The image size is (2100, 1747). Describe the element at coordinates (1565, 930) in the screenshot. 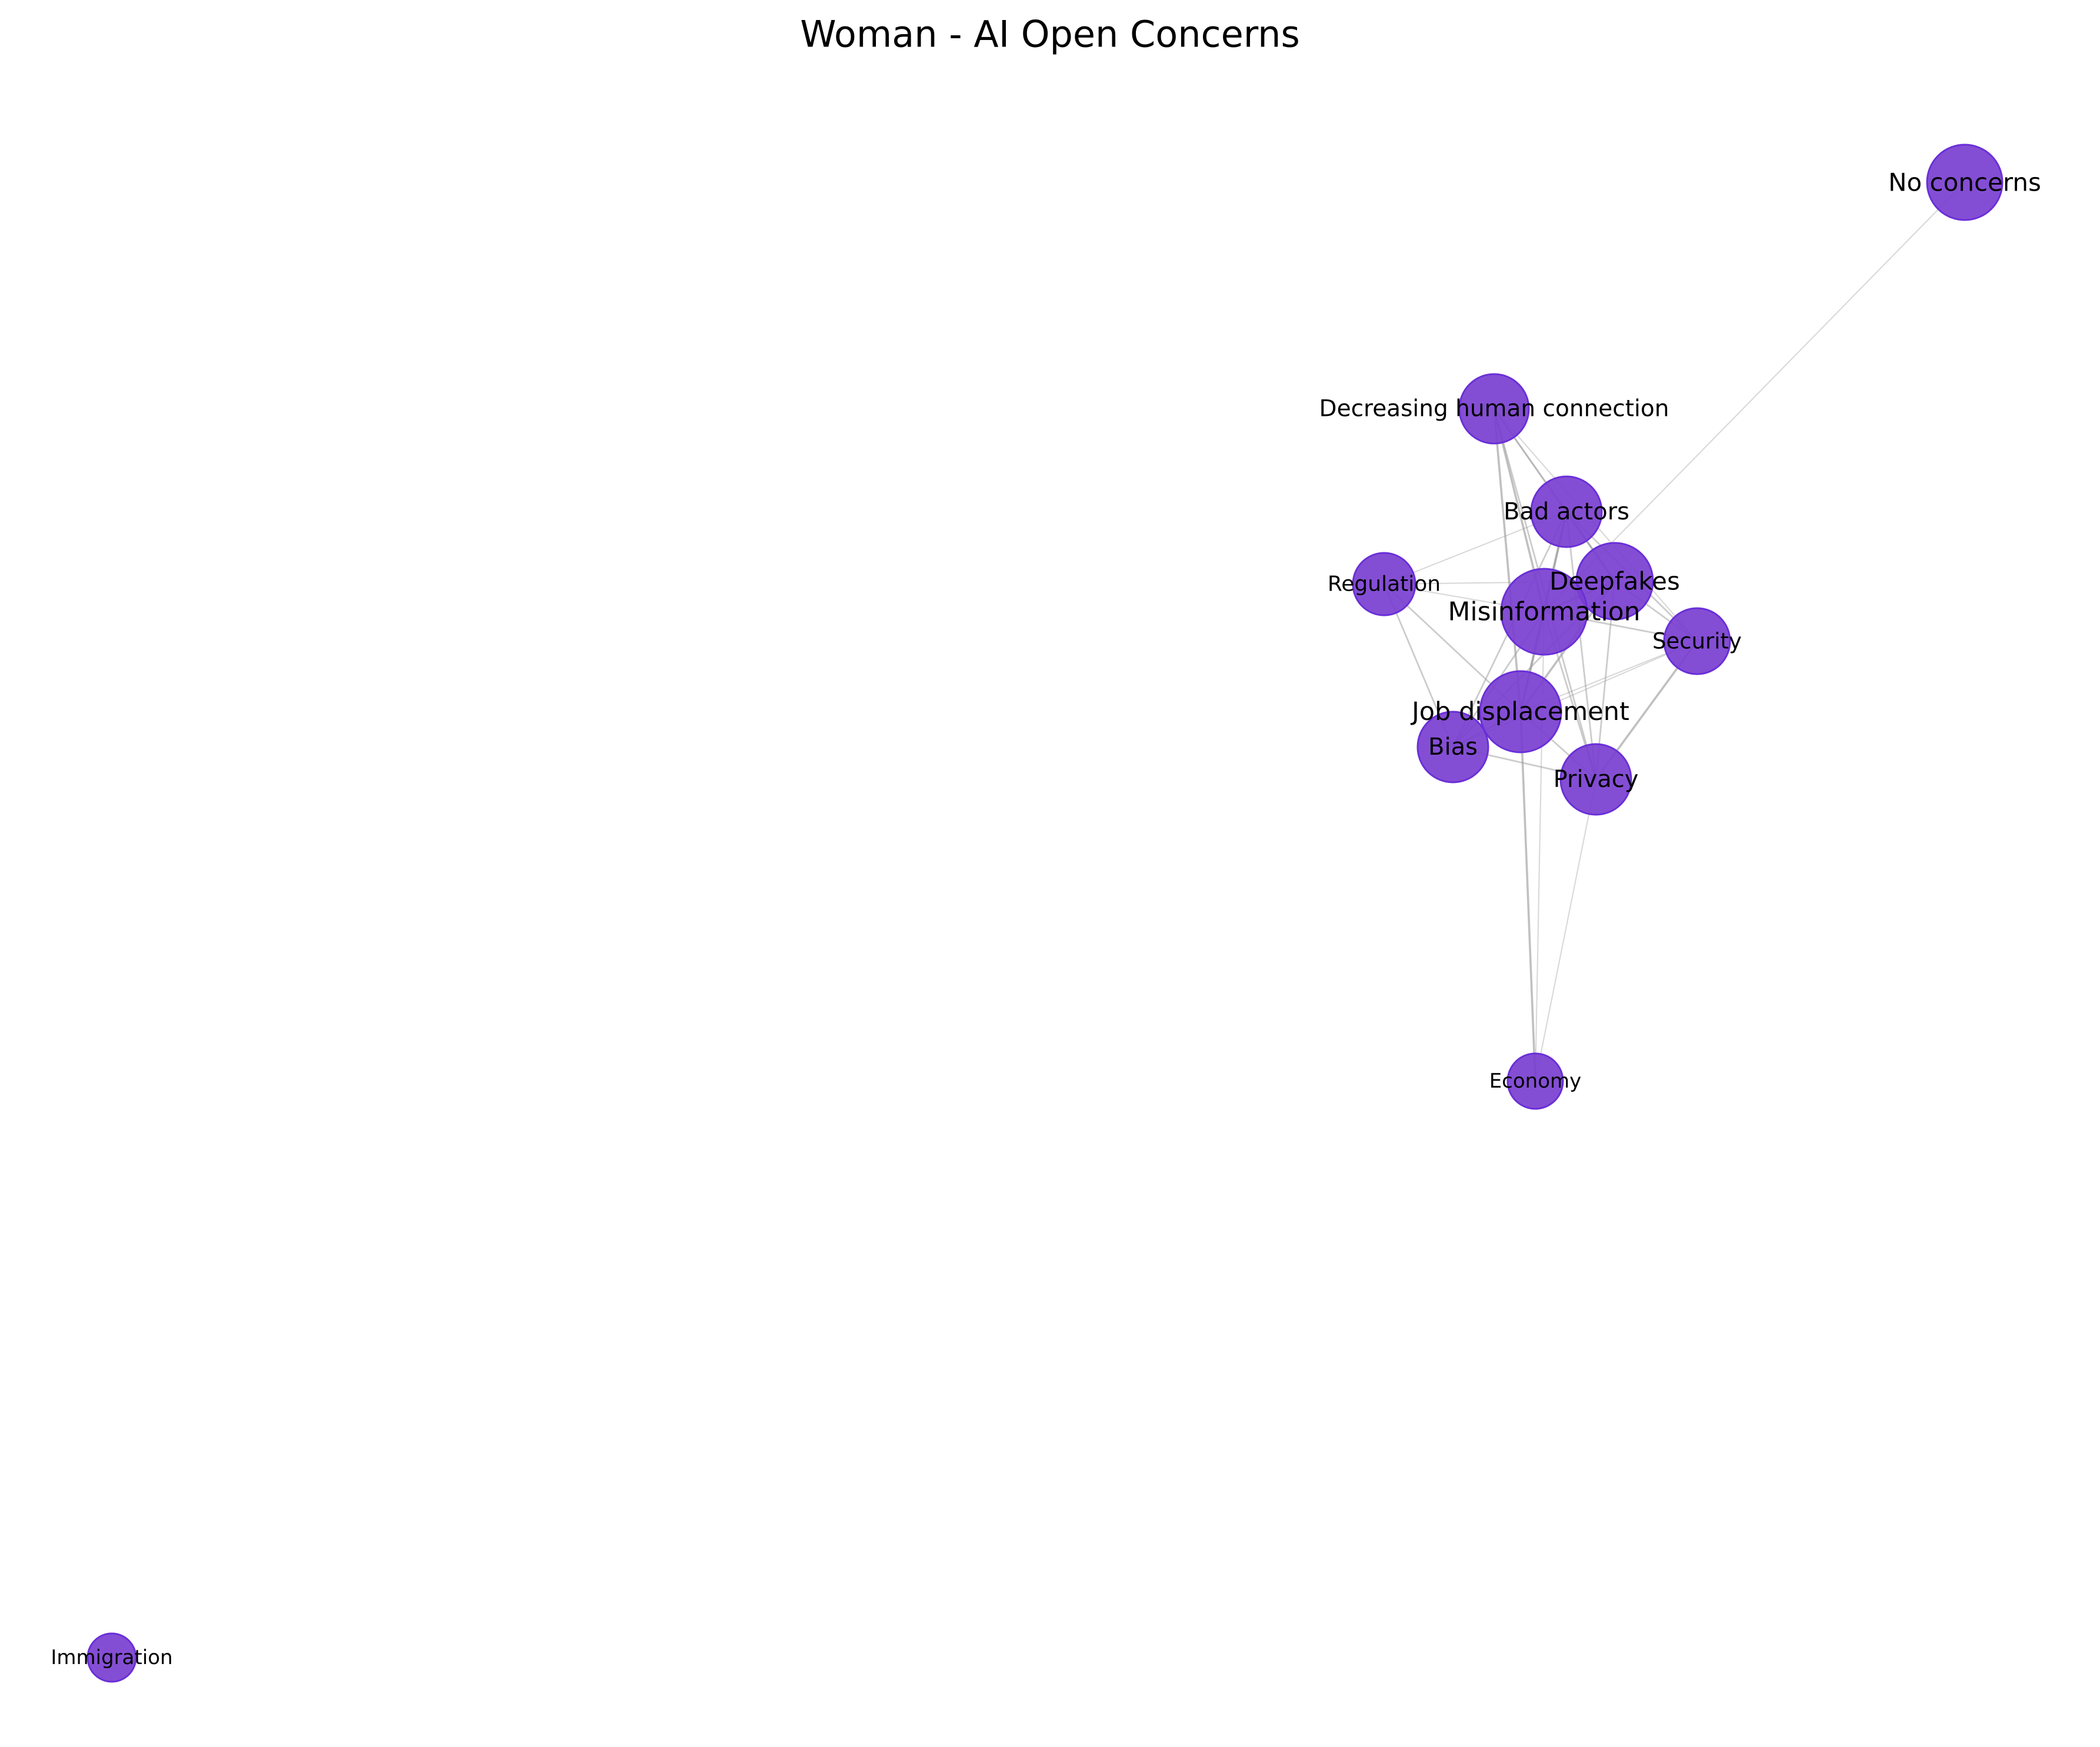

I see `edge-privacy-economy` at that location.